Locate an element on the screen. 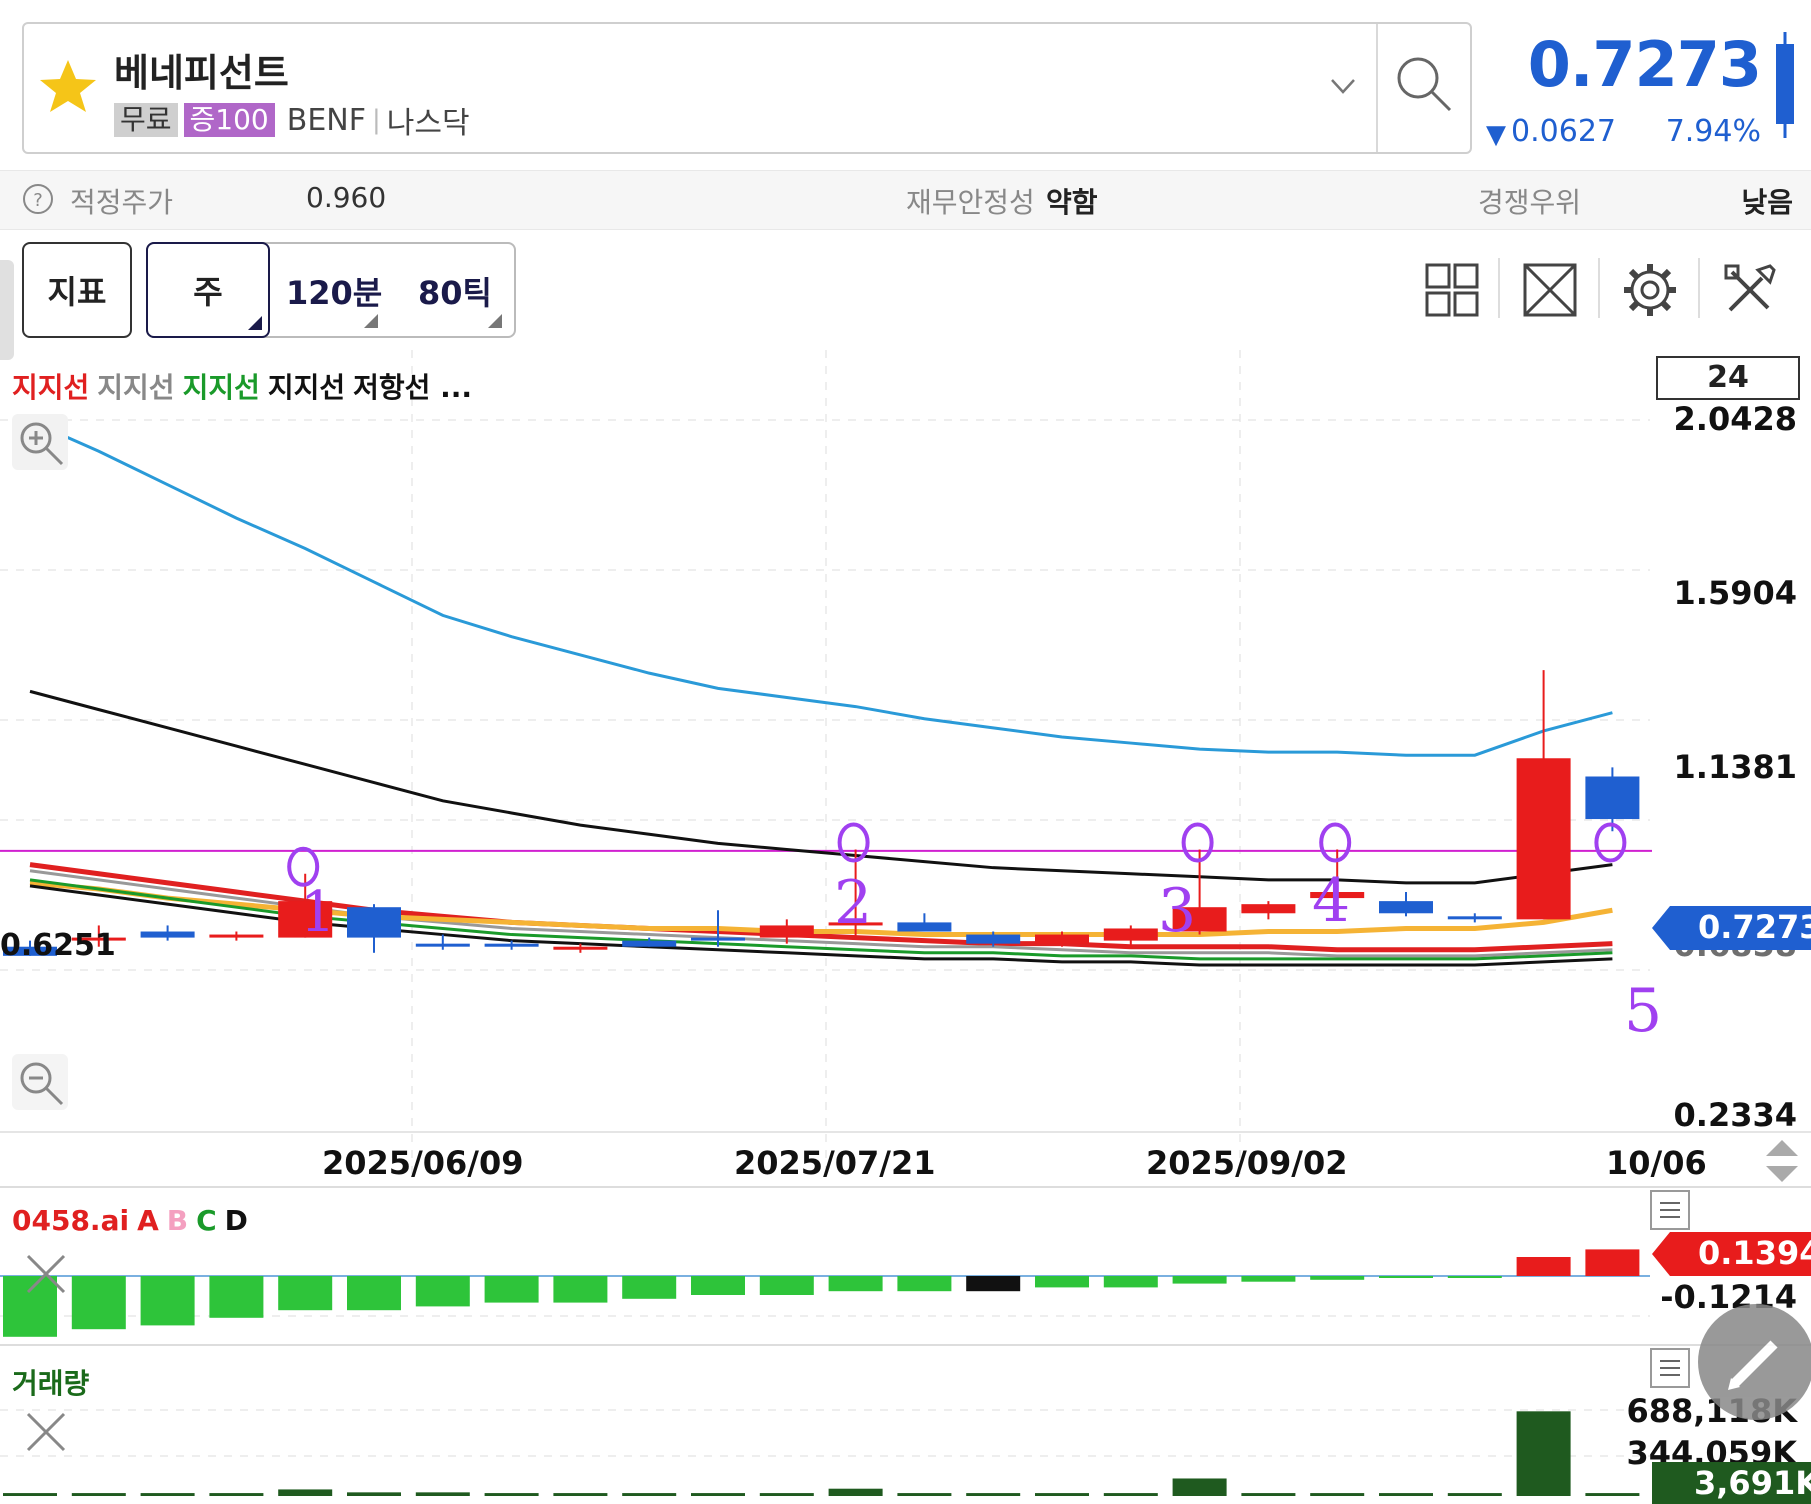 The width and height of the screenshot is (1811, 1504). annotation-3: 3 is located at coordinates (1177, 911).